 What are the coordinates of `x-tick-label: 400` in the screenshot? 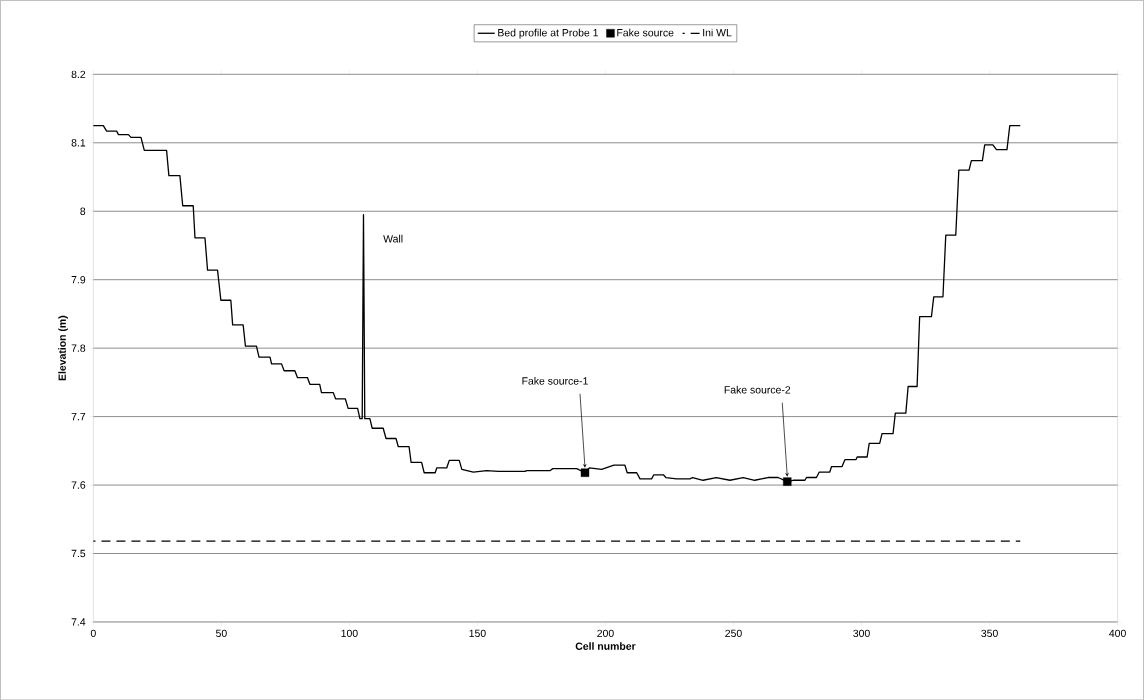 It's located at (1117, 633).